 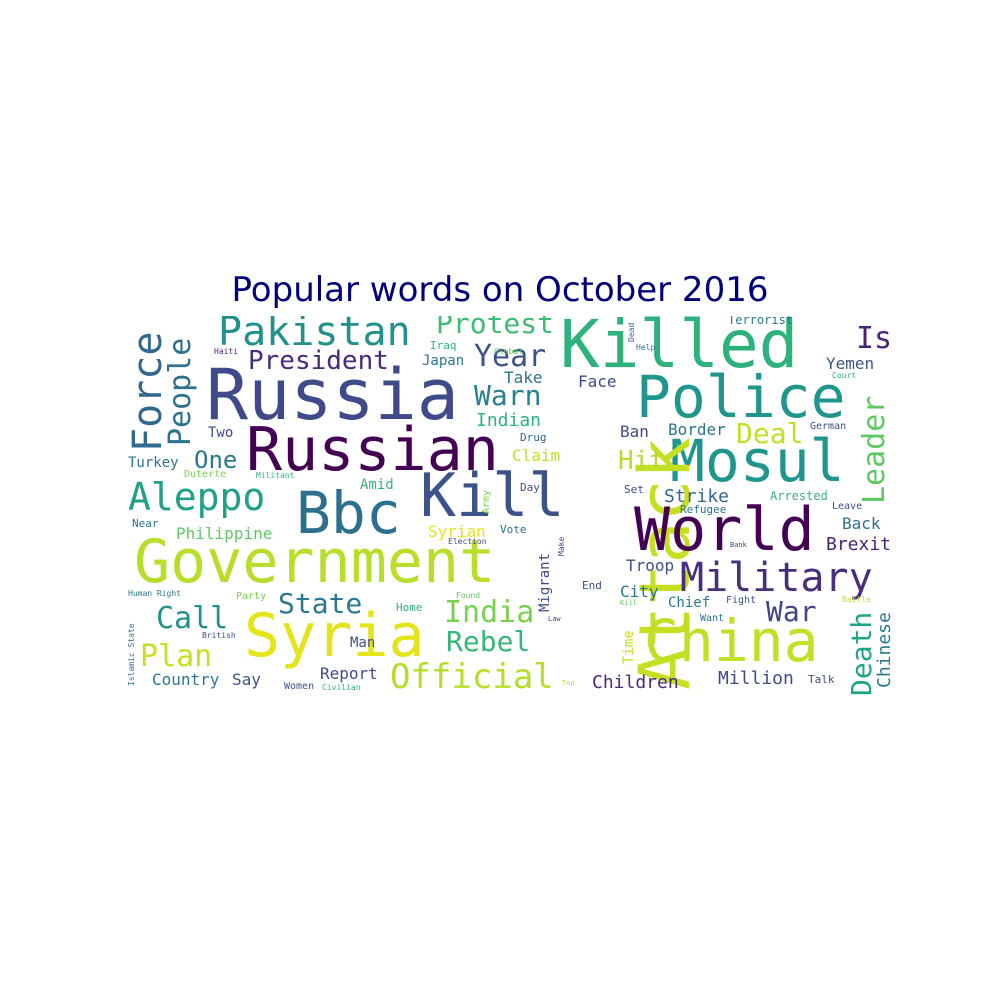 I want to click on word-battle: Battle, so click(x=856, y=599).